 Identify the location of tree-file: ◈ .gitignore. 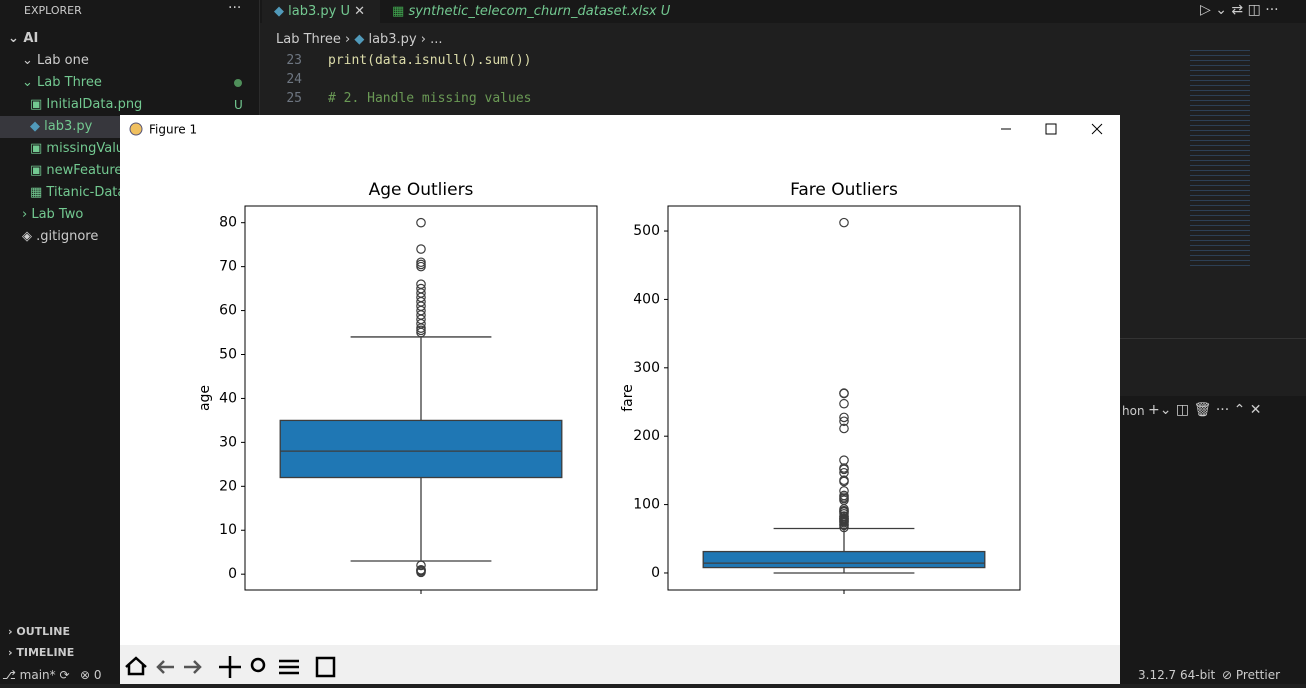
(60, 236).